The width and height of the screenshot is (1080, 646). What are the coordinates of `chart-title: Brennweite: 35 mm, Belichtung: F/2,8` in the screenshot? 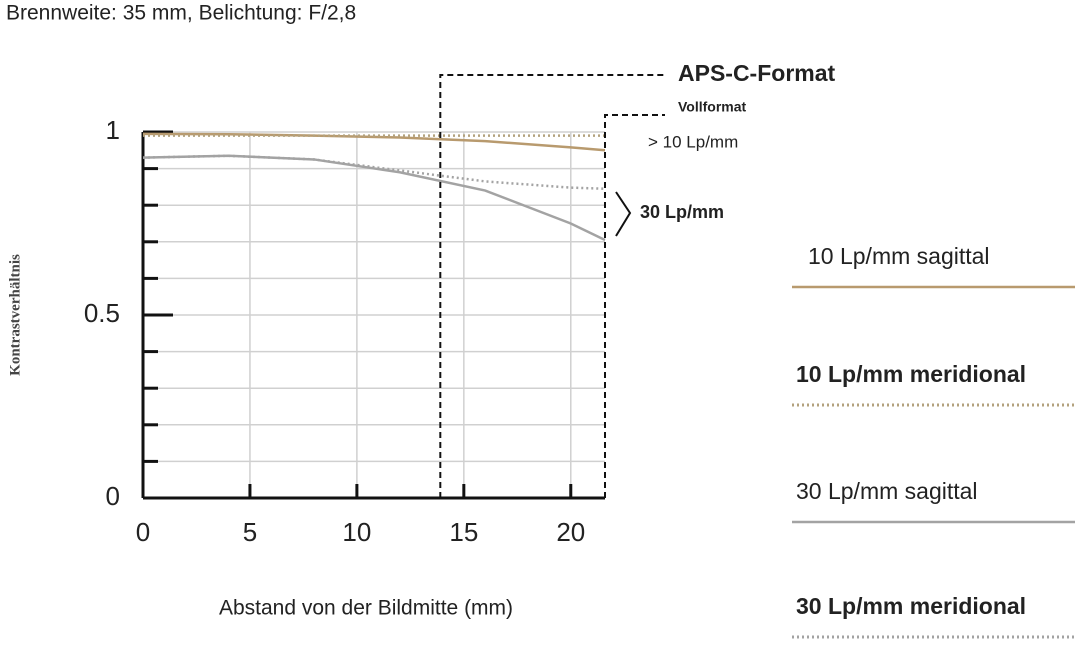 It's located at (181, 13).